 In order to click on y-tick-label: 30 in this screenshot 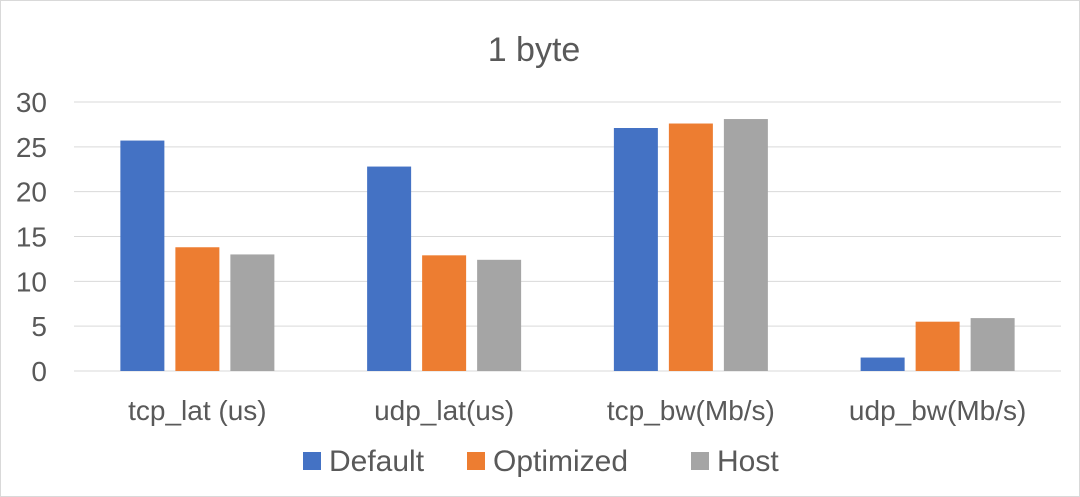, I will do `click(31, 102)`.